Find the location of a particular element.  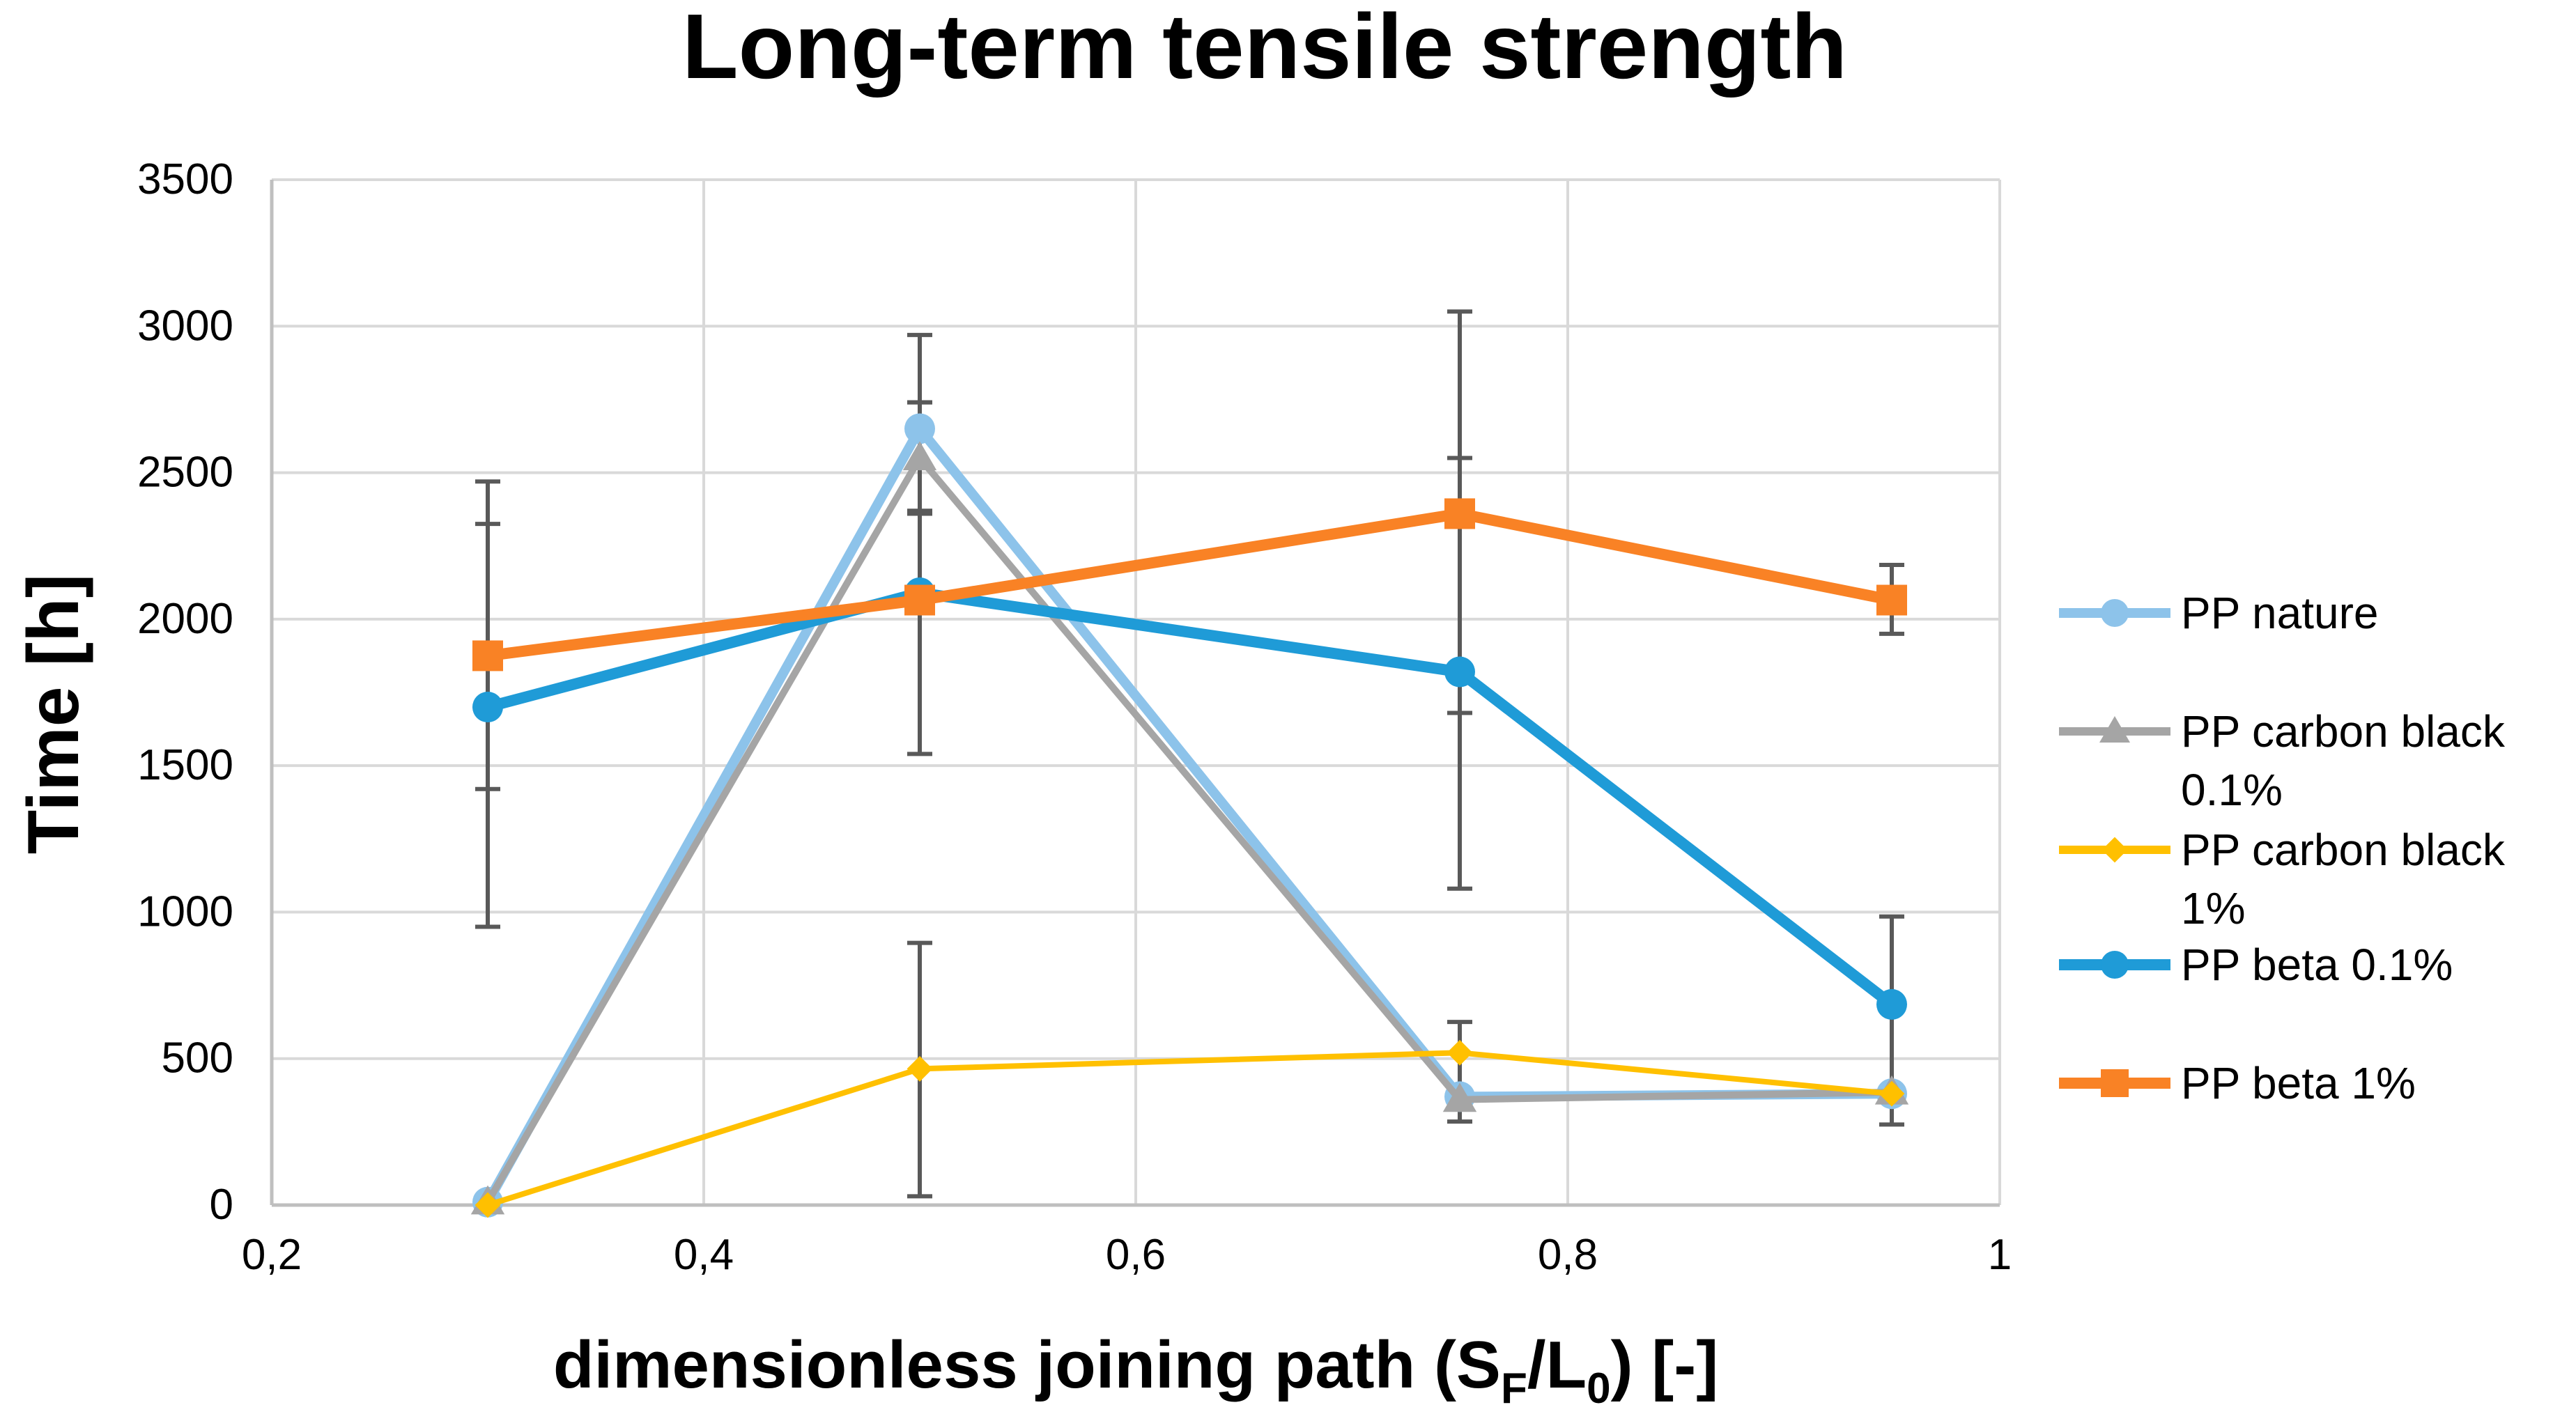

y-tick-labels: 0 500 1000 1500 2000 2500 3000 3500 is located at coordinates (185, 692).